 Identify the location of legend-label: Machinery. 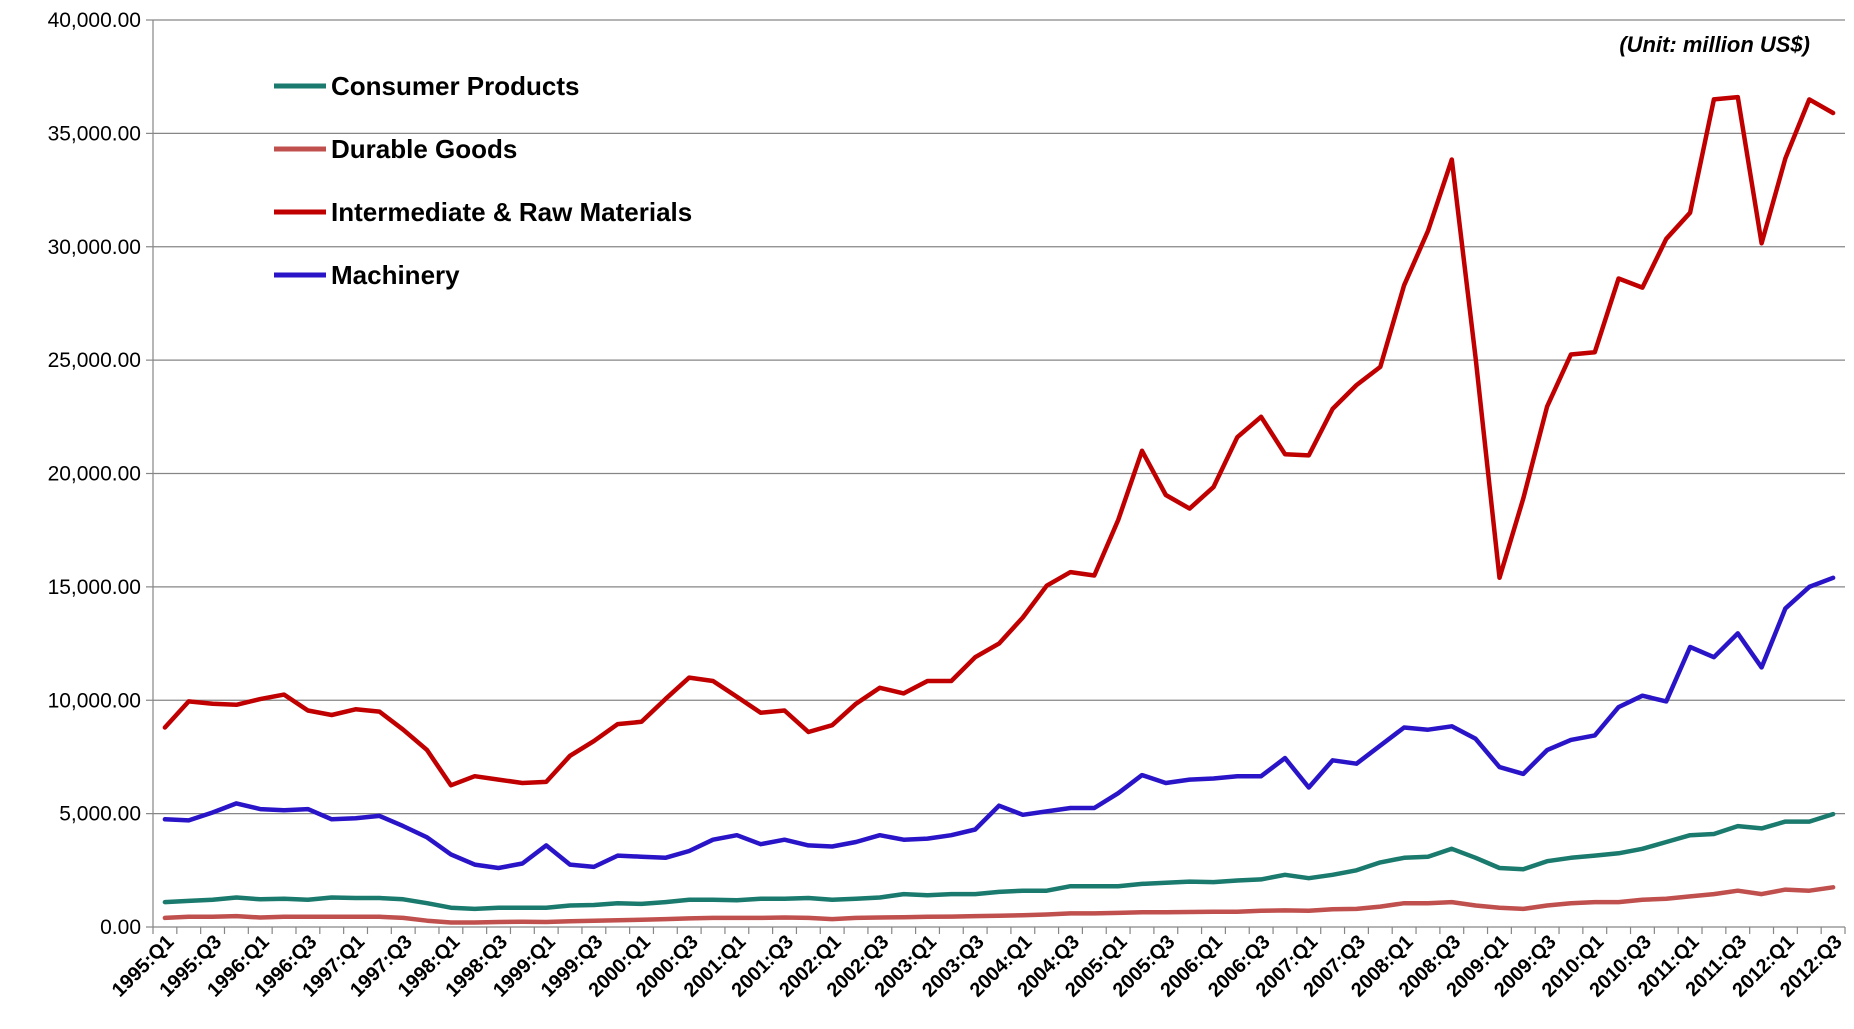
(395, 275).